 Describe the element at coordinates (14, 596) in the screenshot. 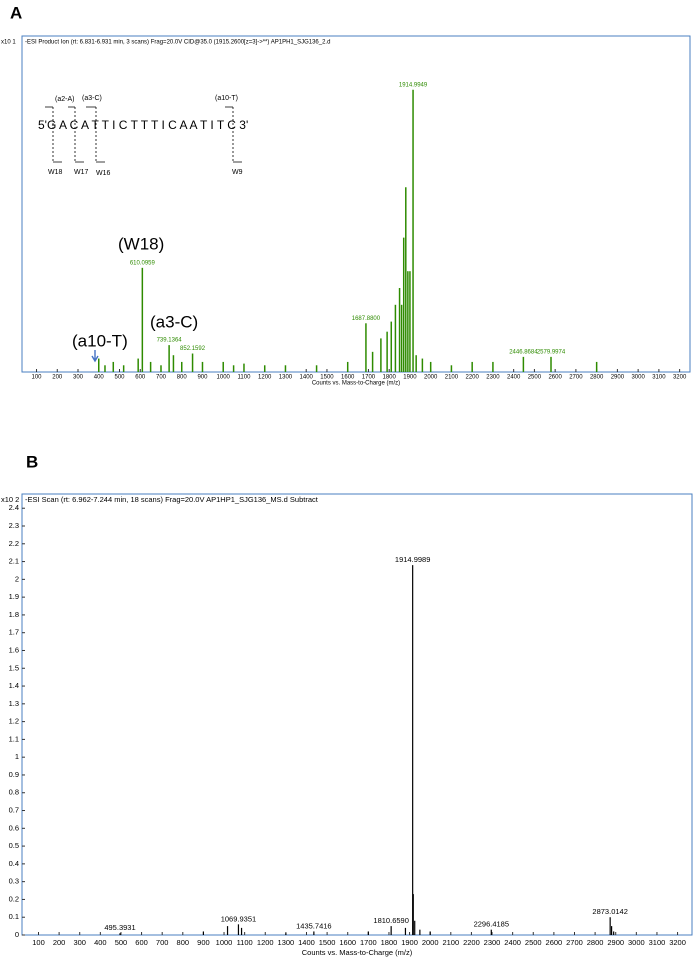

I see `y-tick-label: 1.9` at that location.